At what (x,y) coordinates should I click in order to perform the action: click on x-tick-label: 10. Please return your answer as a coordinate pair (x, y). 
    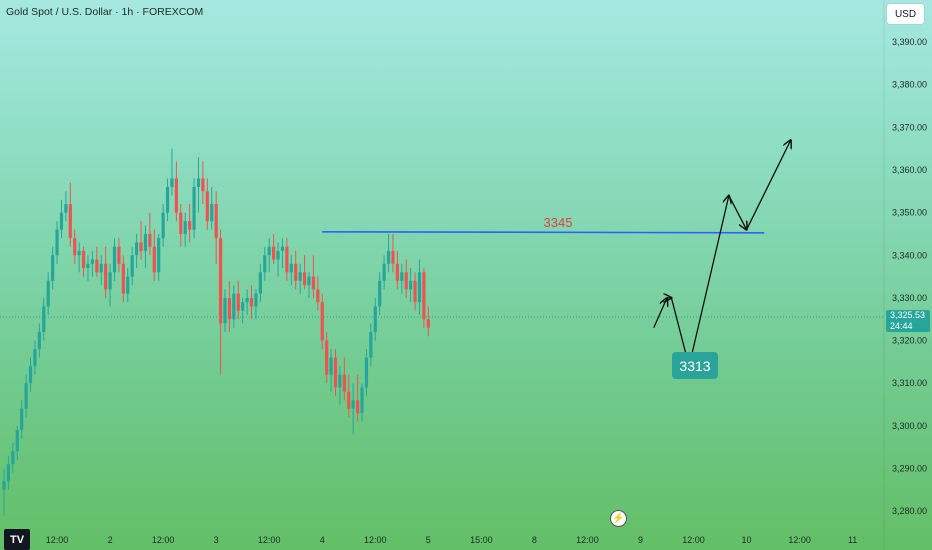
    Looking at the image, I should click on (747, 540).